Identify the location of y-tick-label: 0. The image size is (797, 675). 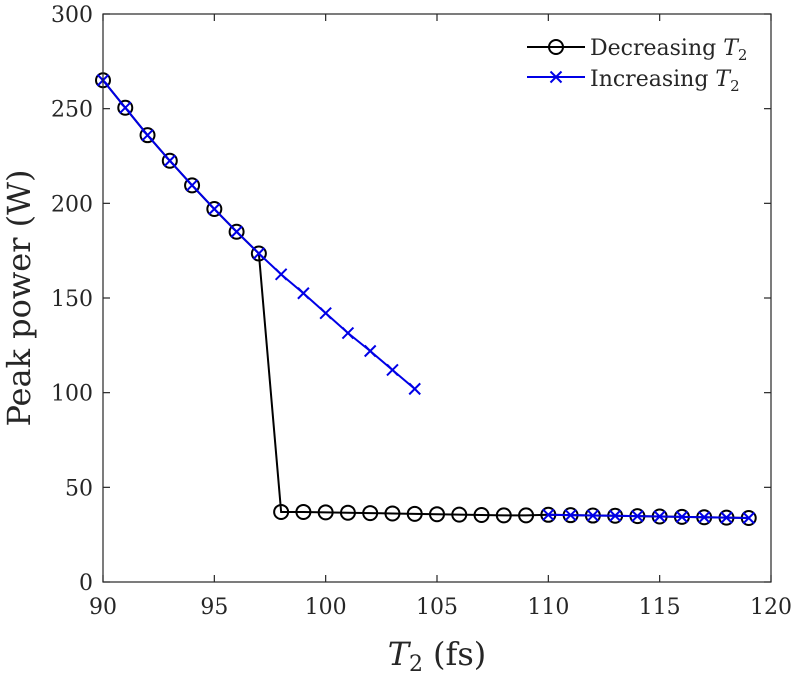
(86, 583).